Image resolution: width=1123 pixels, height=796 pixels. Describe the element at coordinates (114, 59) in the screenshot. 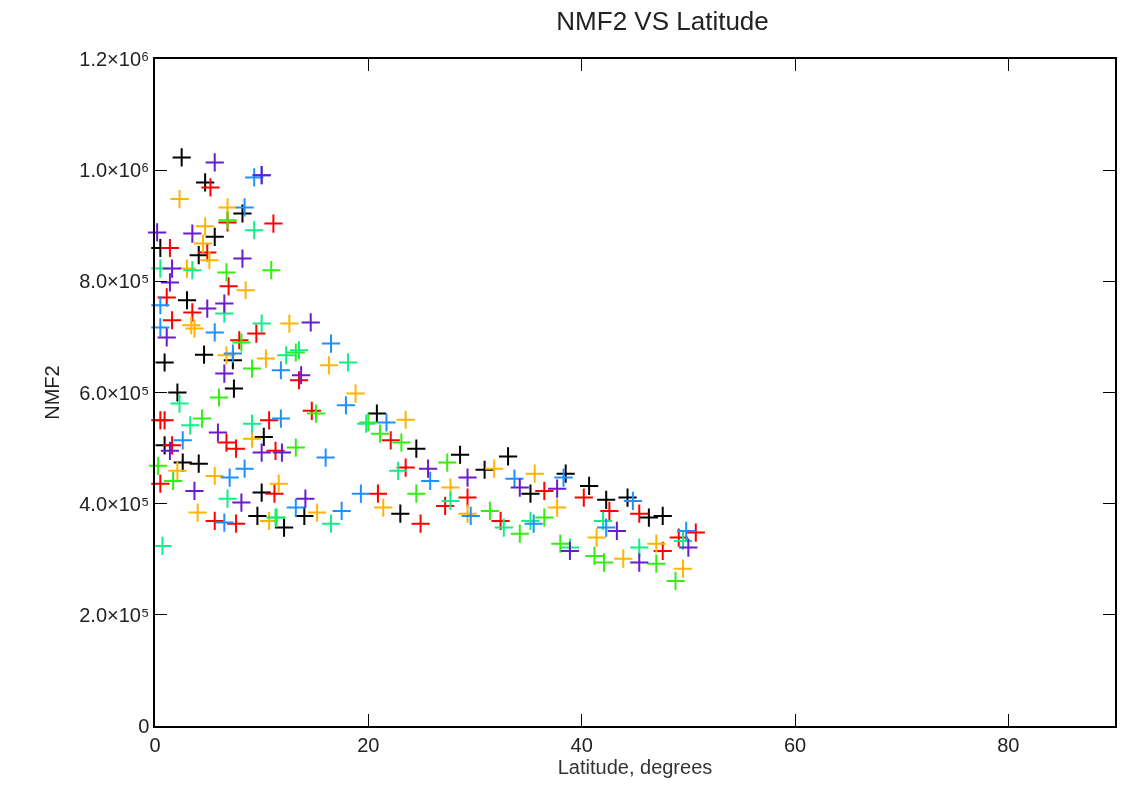

I see `y-tick-label: 1.2×10⁶` at that location.